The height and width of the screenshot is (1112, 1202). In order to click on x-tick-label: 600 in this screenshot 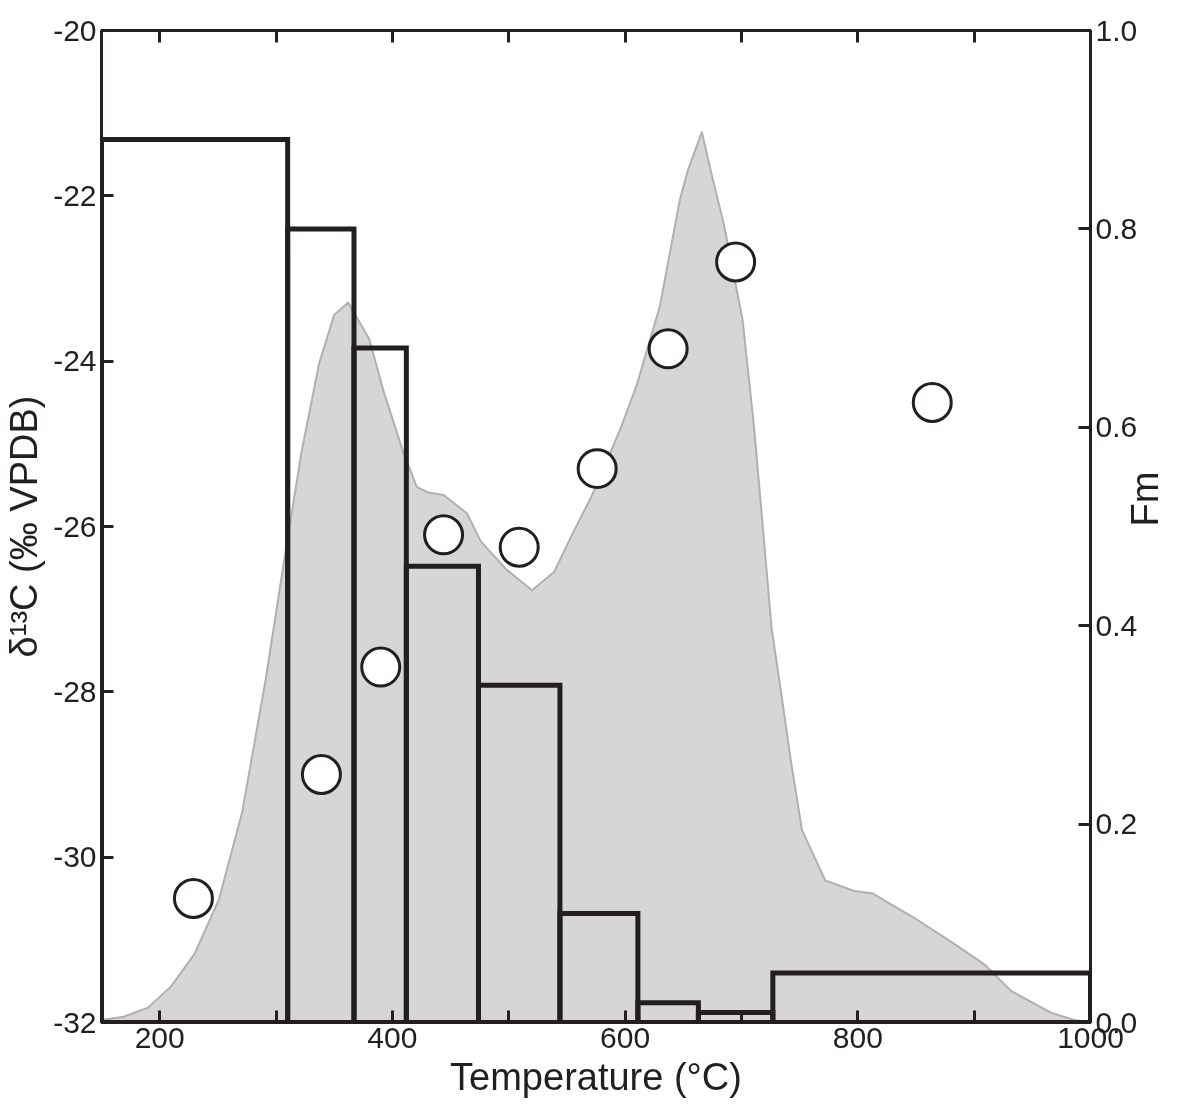, I will do `click(625, 1037)`.